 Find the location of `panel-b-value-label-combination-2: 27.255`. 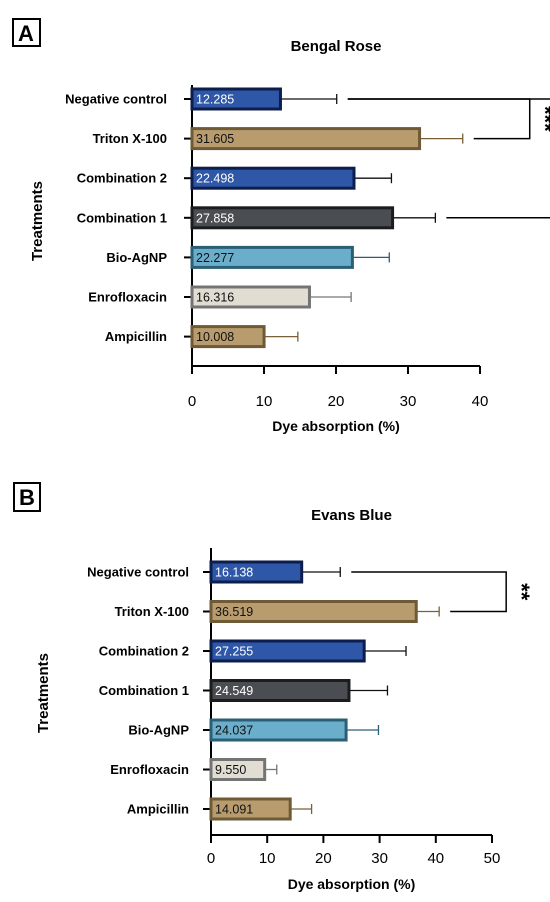

panel-b-value-label-combination-2: 27.255 is located at coordinates (234, 652).